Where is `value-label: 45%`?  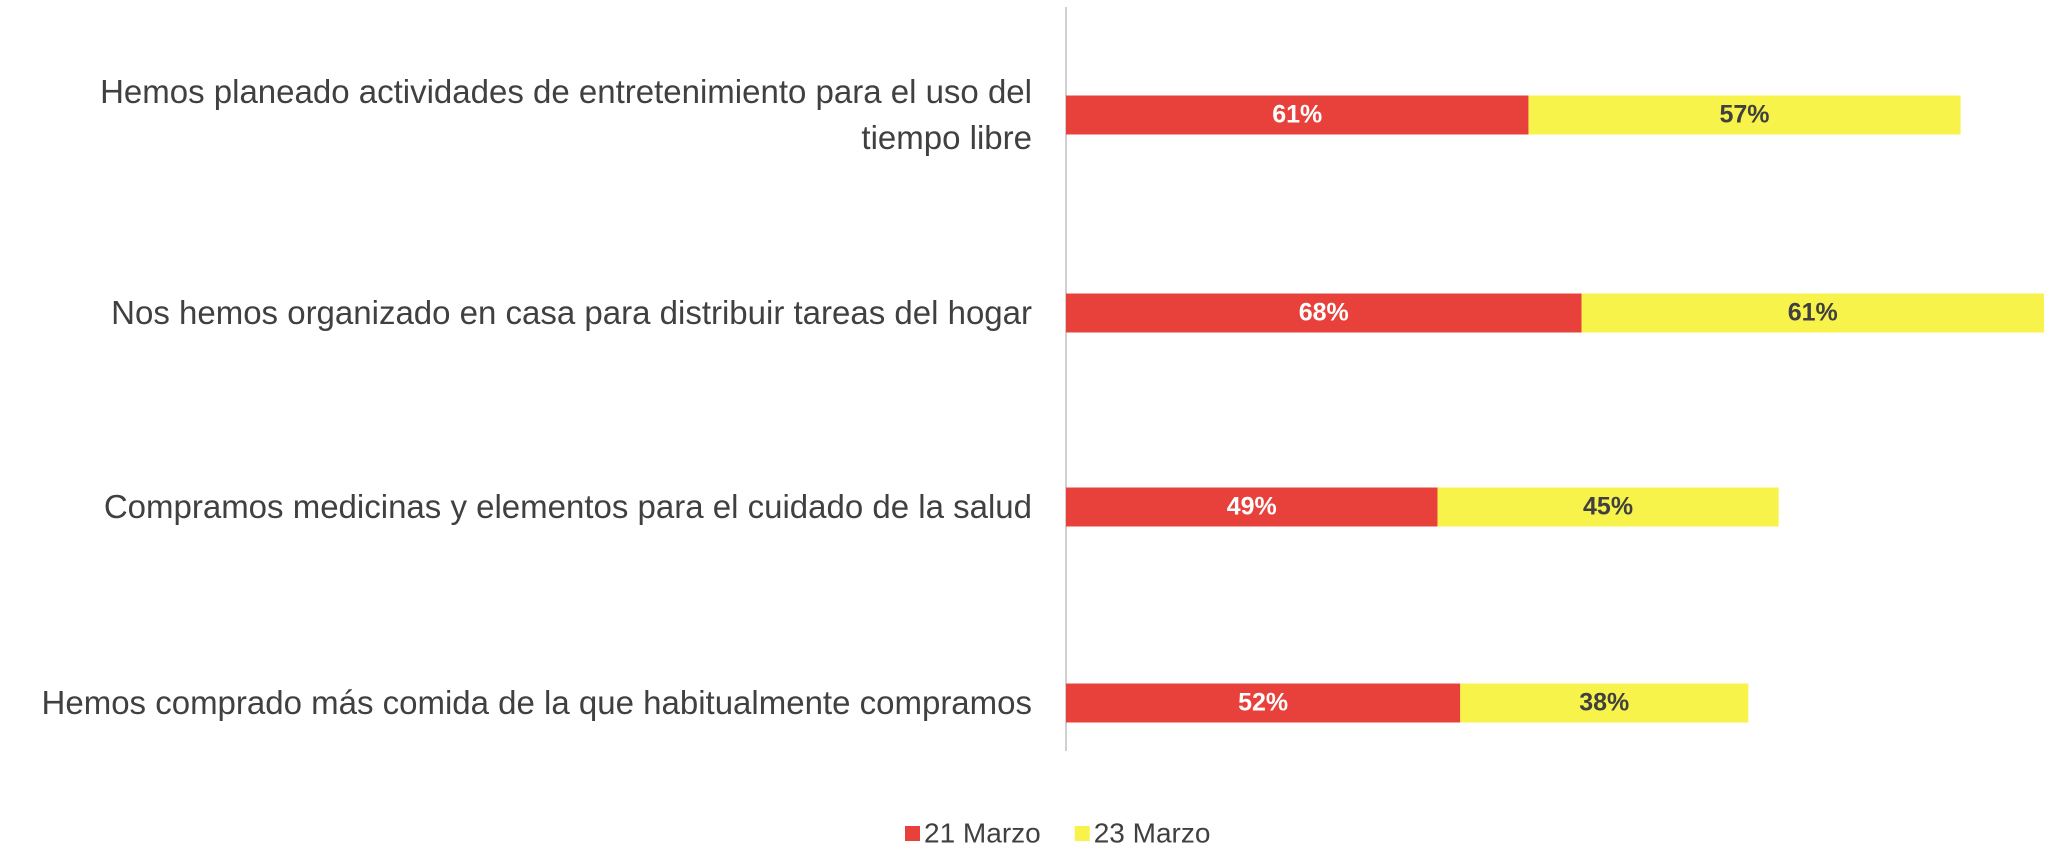 value-label: 45% is located at coordinates (1608, 507).